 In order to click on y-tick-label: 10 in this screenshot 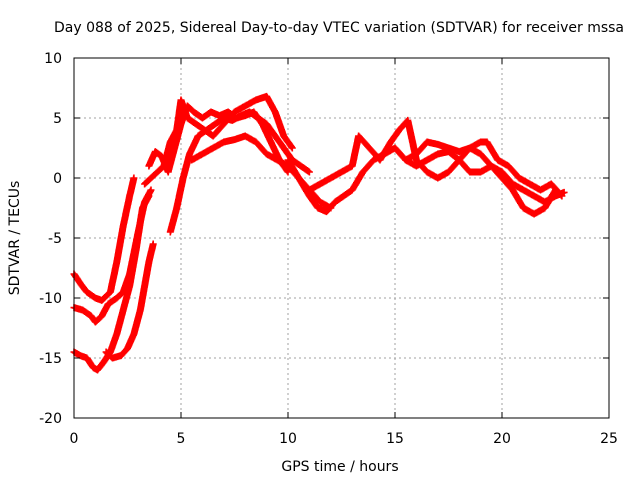, I will do `click(53, 59)`.